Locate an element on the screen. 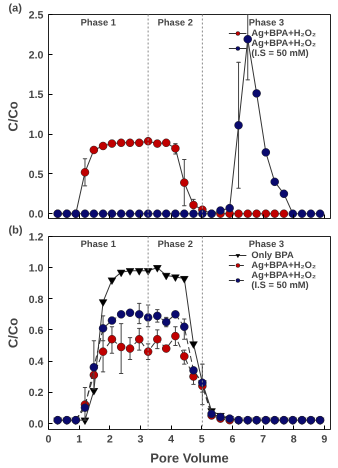 This screenshot has height=468, width=338. legend-label: Only BPA is located at coordinates (272, 255).